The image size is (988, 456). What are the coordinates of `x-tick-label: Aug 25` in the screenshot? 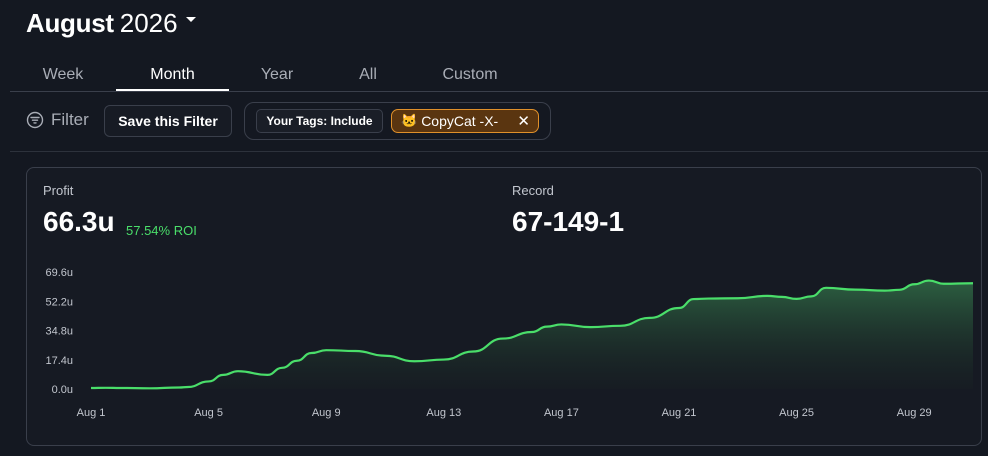 It's located at (796, 413).